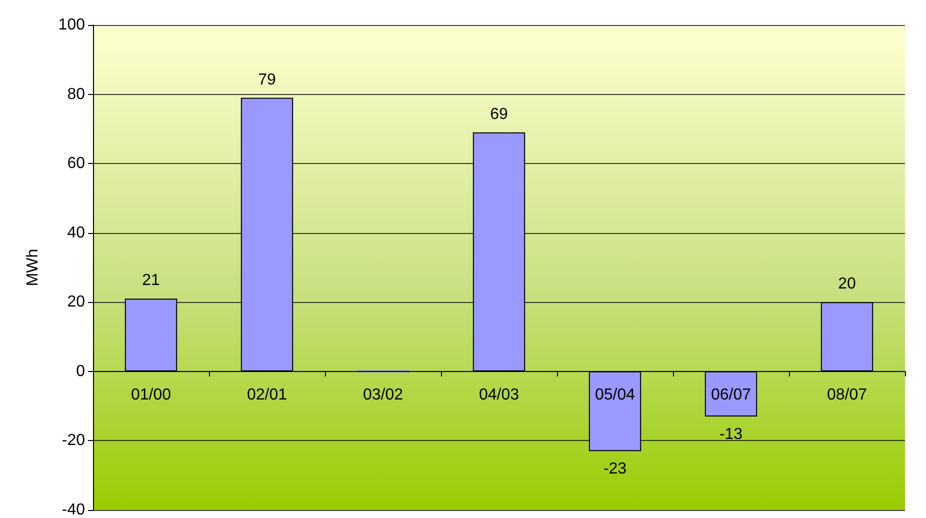  What do you see at coordinates (499, 114) in the screenshot?
I see `data-label: 69` at bounding box center [499, 114].